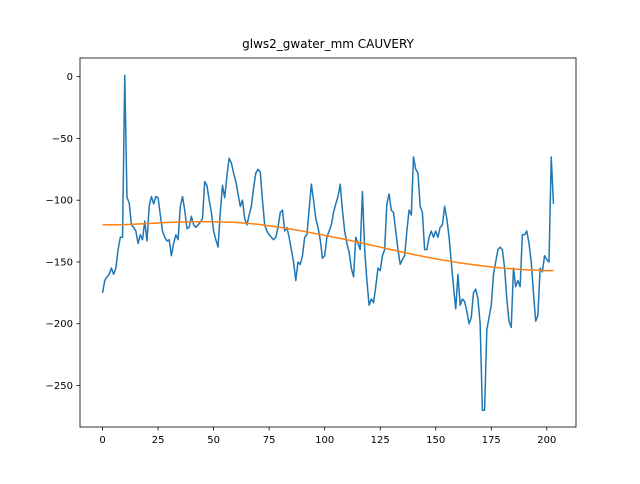  I want to click on chart-title: glws2_gwater_mm CAUVERY, so click(328, 44).